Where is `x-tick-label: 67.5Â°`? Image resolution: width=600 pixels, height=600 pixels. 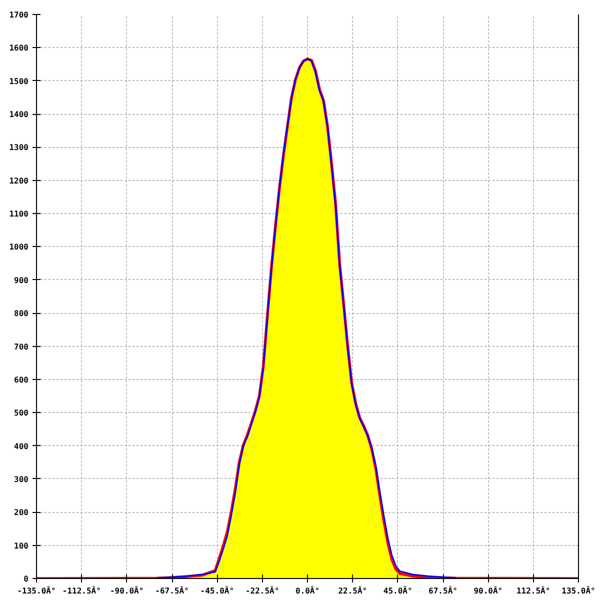
x-tick-label: 67.5Â° is located at coordinates (443, 591).